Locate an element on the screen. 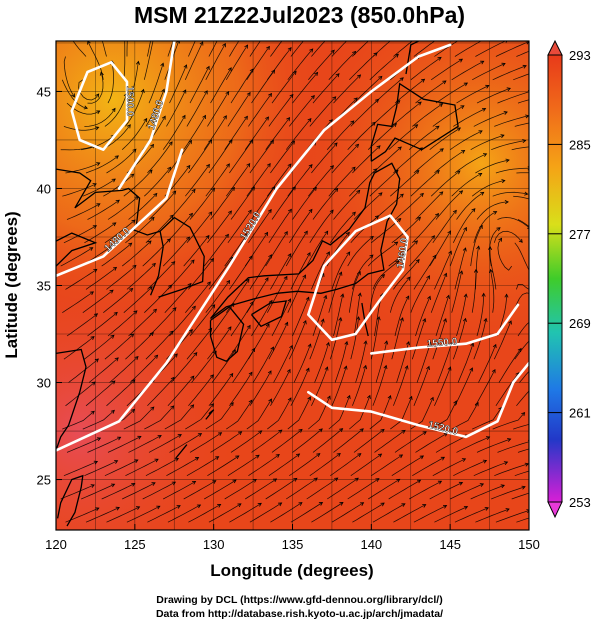 The width and height of the screenshot is (599, 625). x-tick-label: 140 is located at coordinates (371, 544).